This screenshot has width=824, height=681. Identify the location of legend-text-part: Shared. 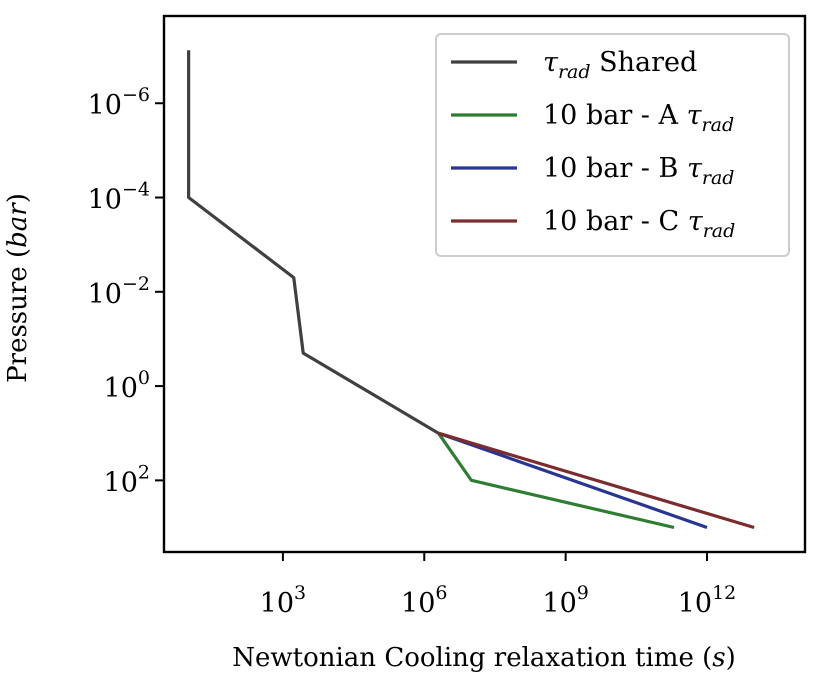
(644, 62).